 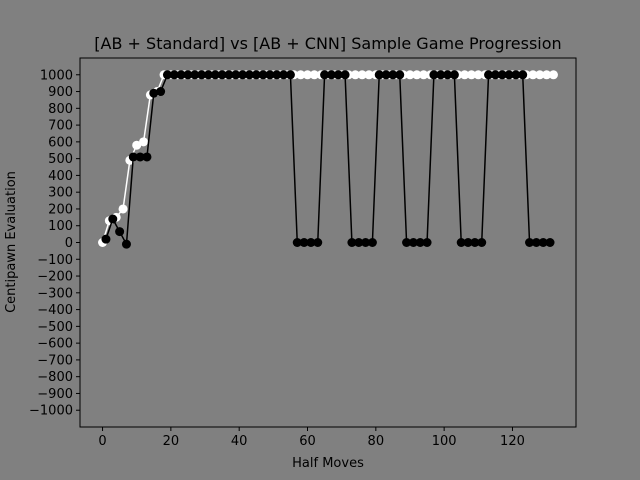 I want to click on y-tick-label: −600, so click(x=55, y=344).